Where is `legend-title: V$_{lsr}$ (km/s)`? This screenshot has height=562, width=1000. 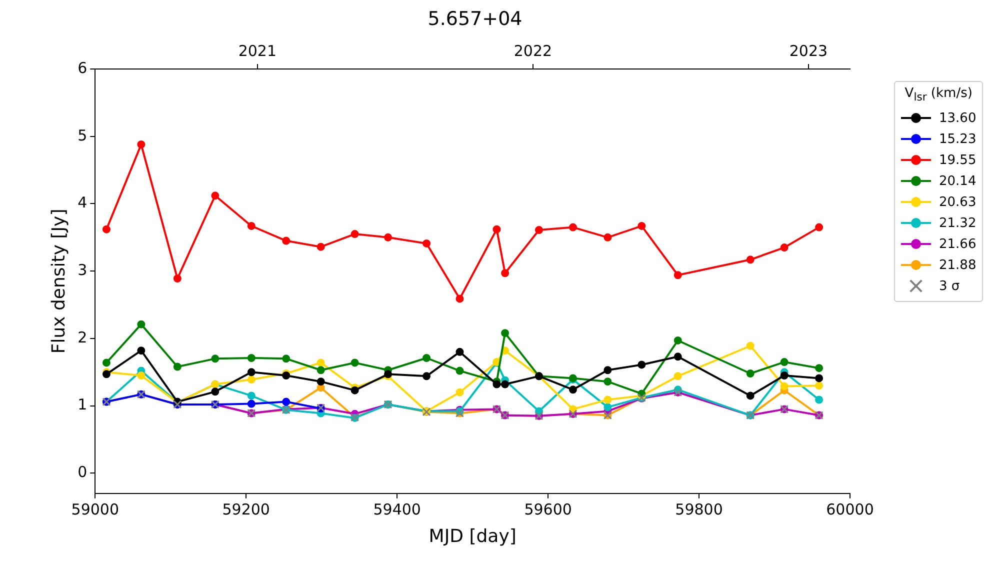 legend-title: V$_{lsr}$ (km/s) is located at coordinates (939, 95).